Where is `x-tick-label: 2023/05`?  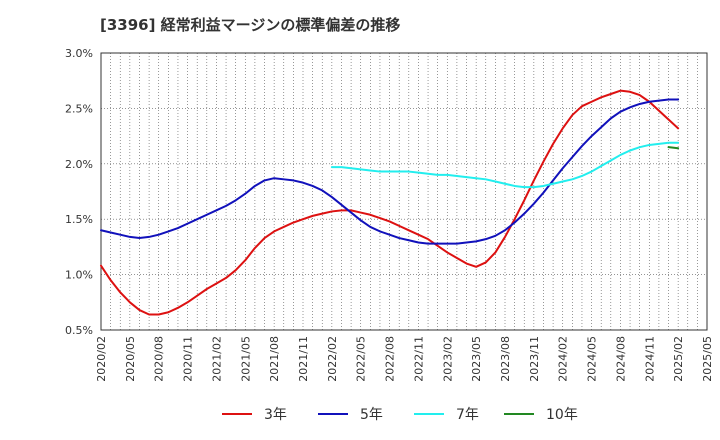
x-tick-label: 2023/05 is located at coordinates (476, 359).